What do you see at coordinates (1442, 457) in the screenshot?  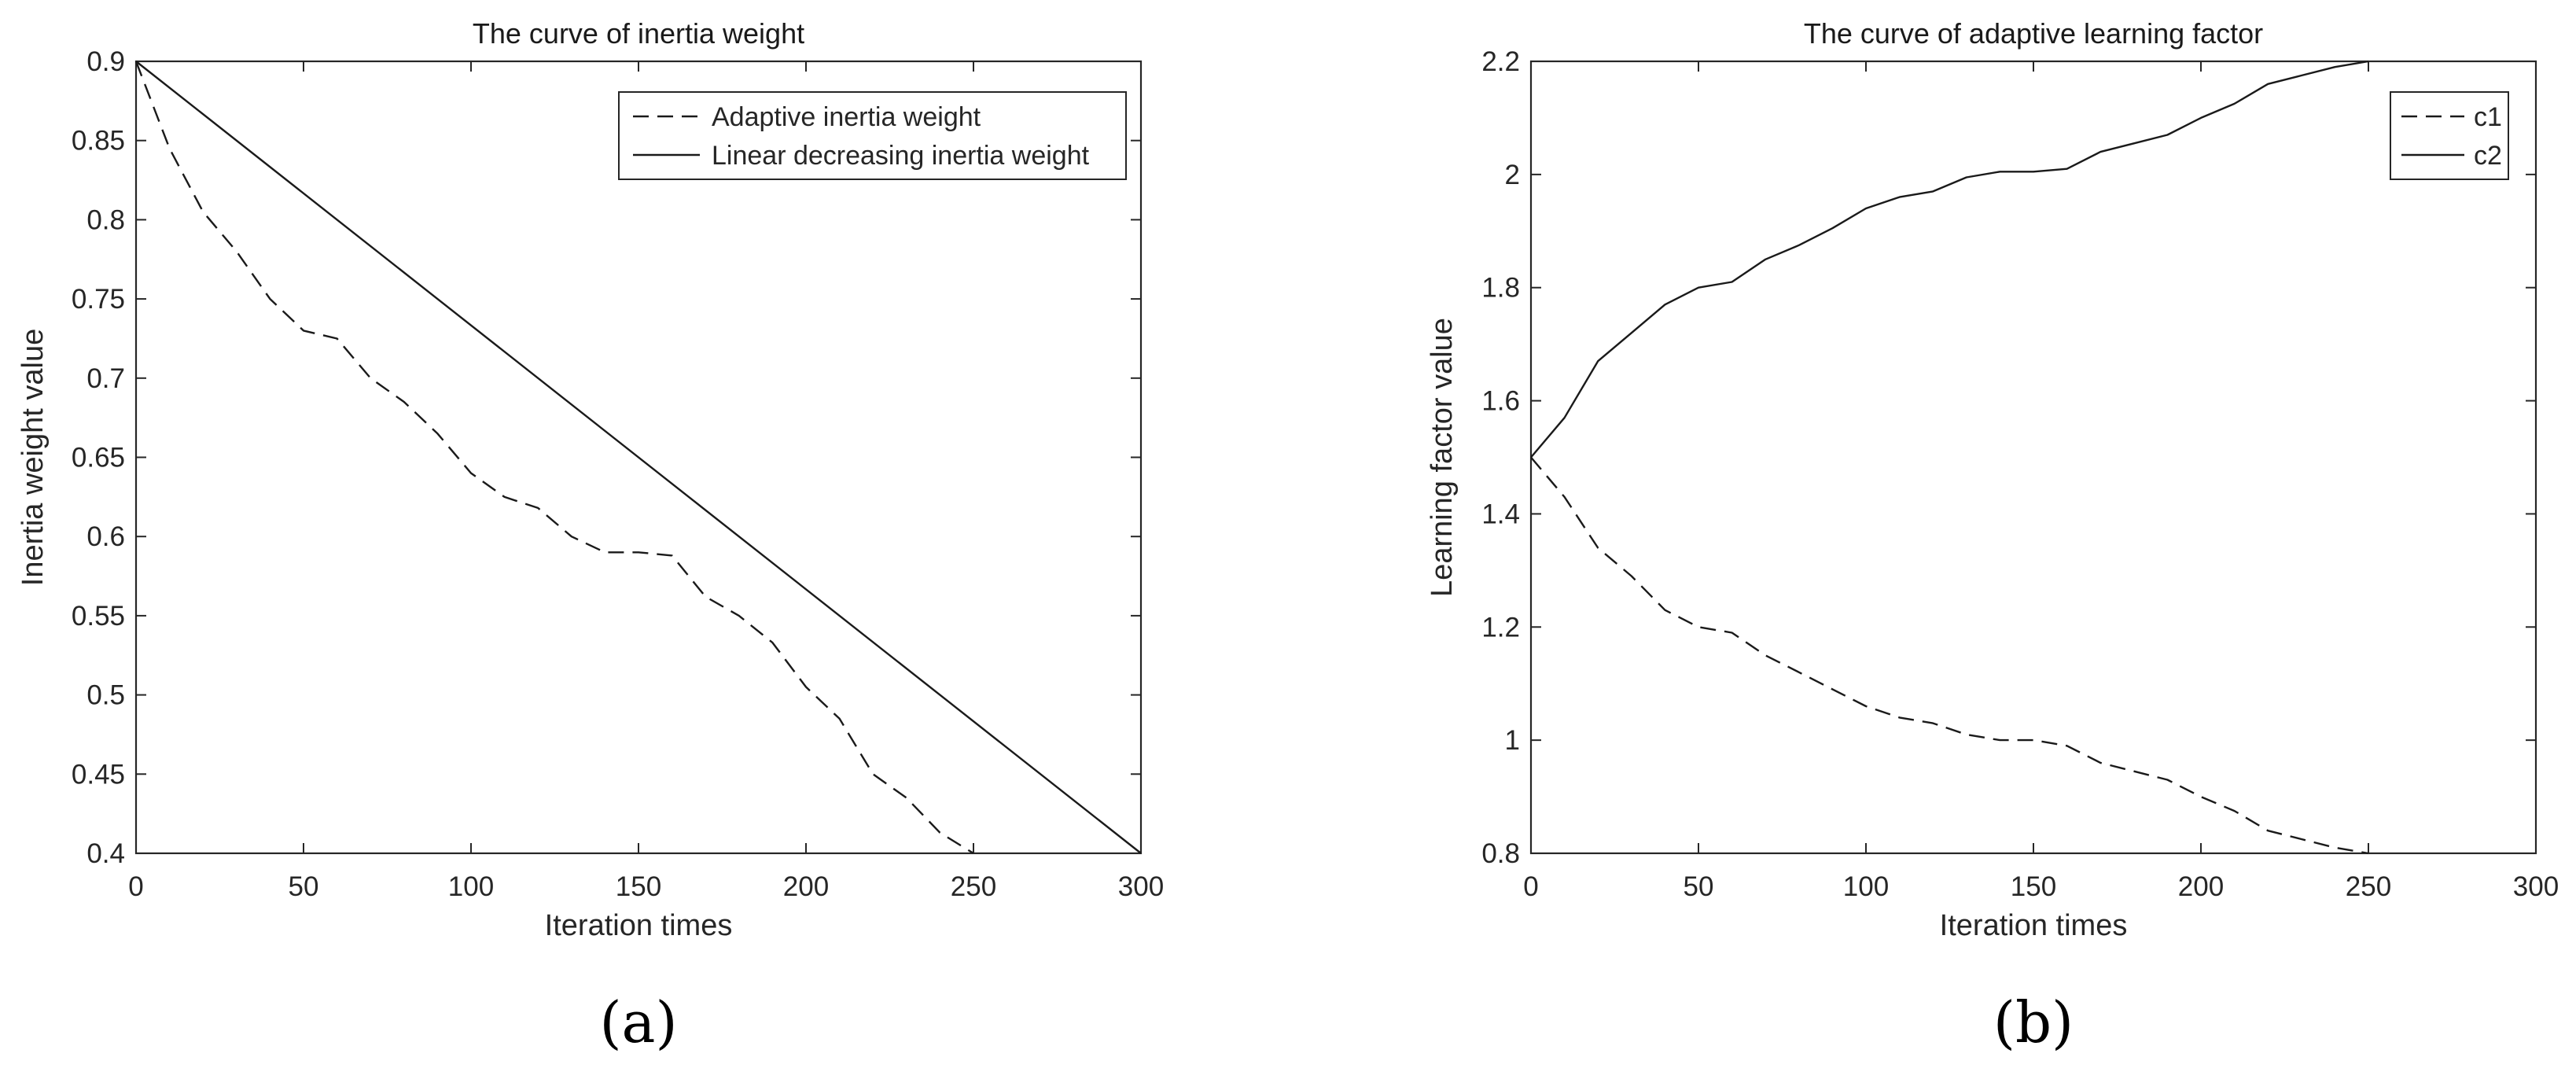 I see `y-axis-label: Learning factor value` at bounding box center [1442, 457].